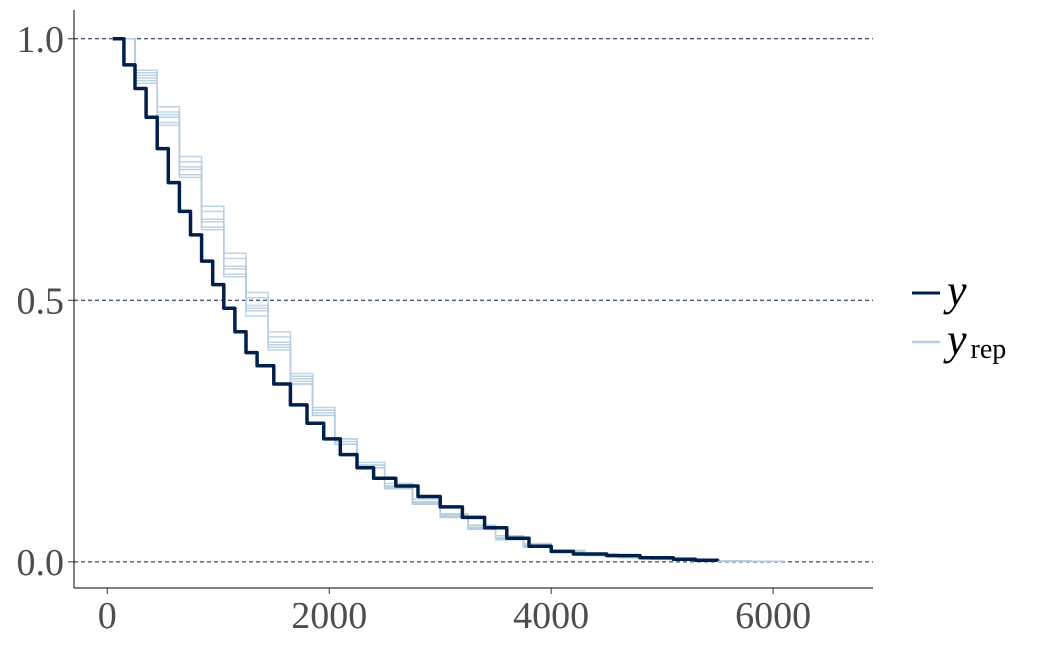 The width and height of the screenshot is (1050, 648). I want to click on y-tick-label: 0.0, so click(41, 563).